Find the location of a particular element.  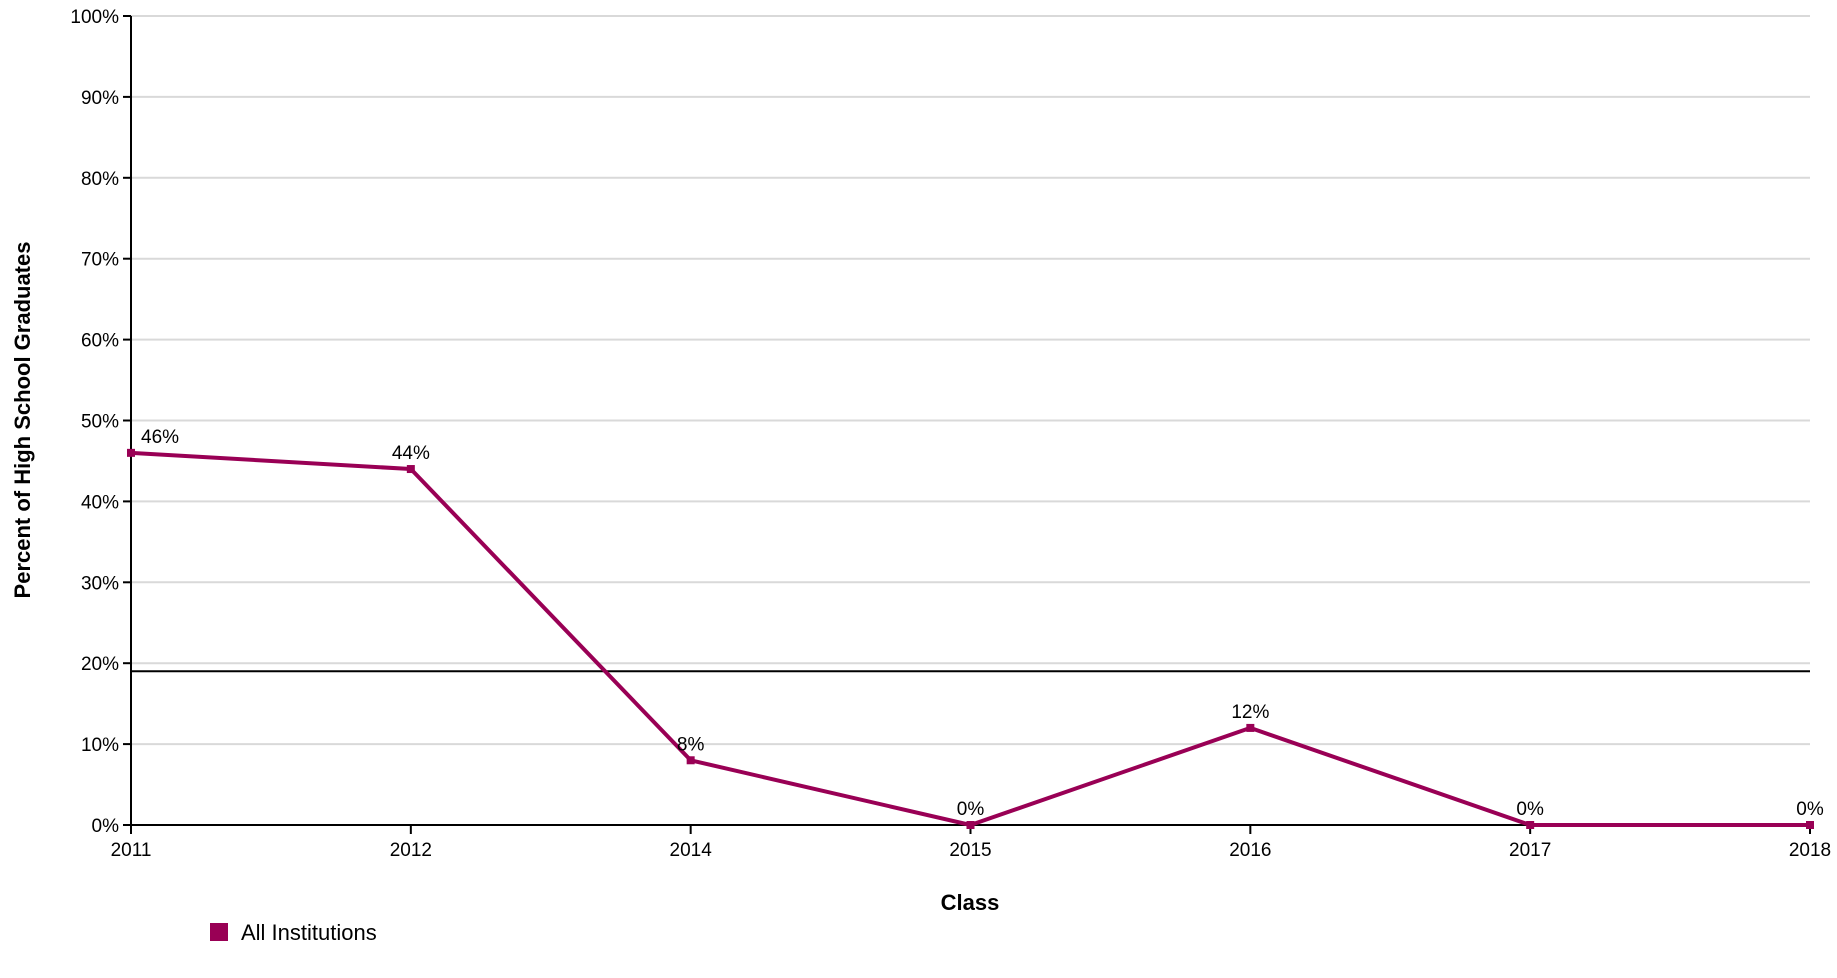

y-axis-title: Percent of High School Graduates is located at coordinates (22, 420).